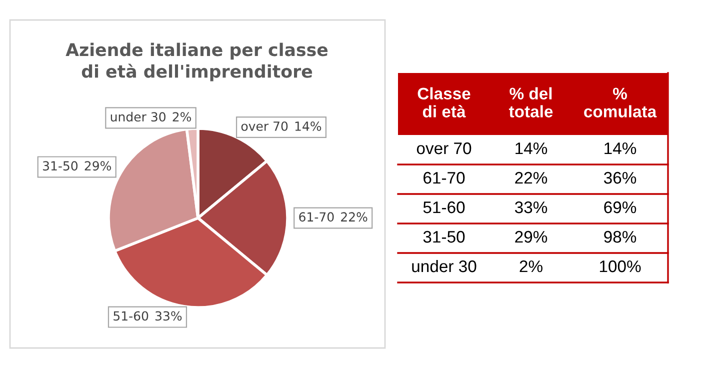  Describe the element at coordinates (131, 316) in the screenshot. I see `slice-label: 51-60` at that location.